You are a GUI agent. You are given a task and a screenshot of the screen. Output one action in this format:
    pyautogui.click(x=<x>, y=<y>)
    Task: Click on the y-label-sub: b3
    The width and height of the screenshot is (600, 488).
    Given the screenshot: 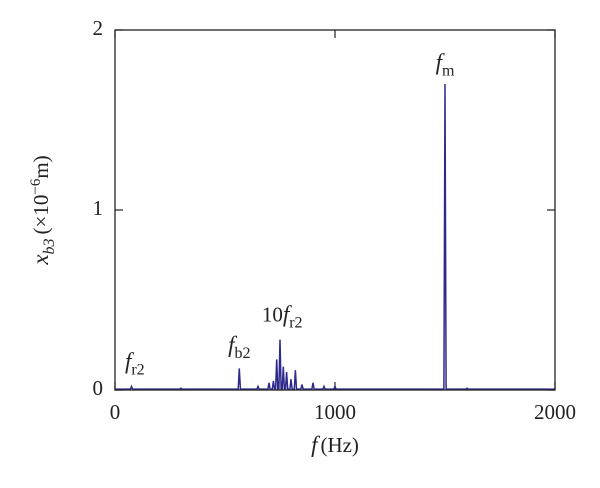 What is the action you would take?
    pyautogui.click(x=49, y=246)
    